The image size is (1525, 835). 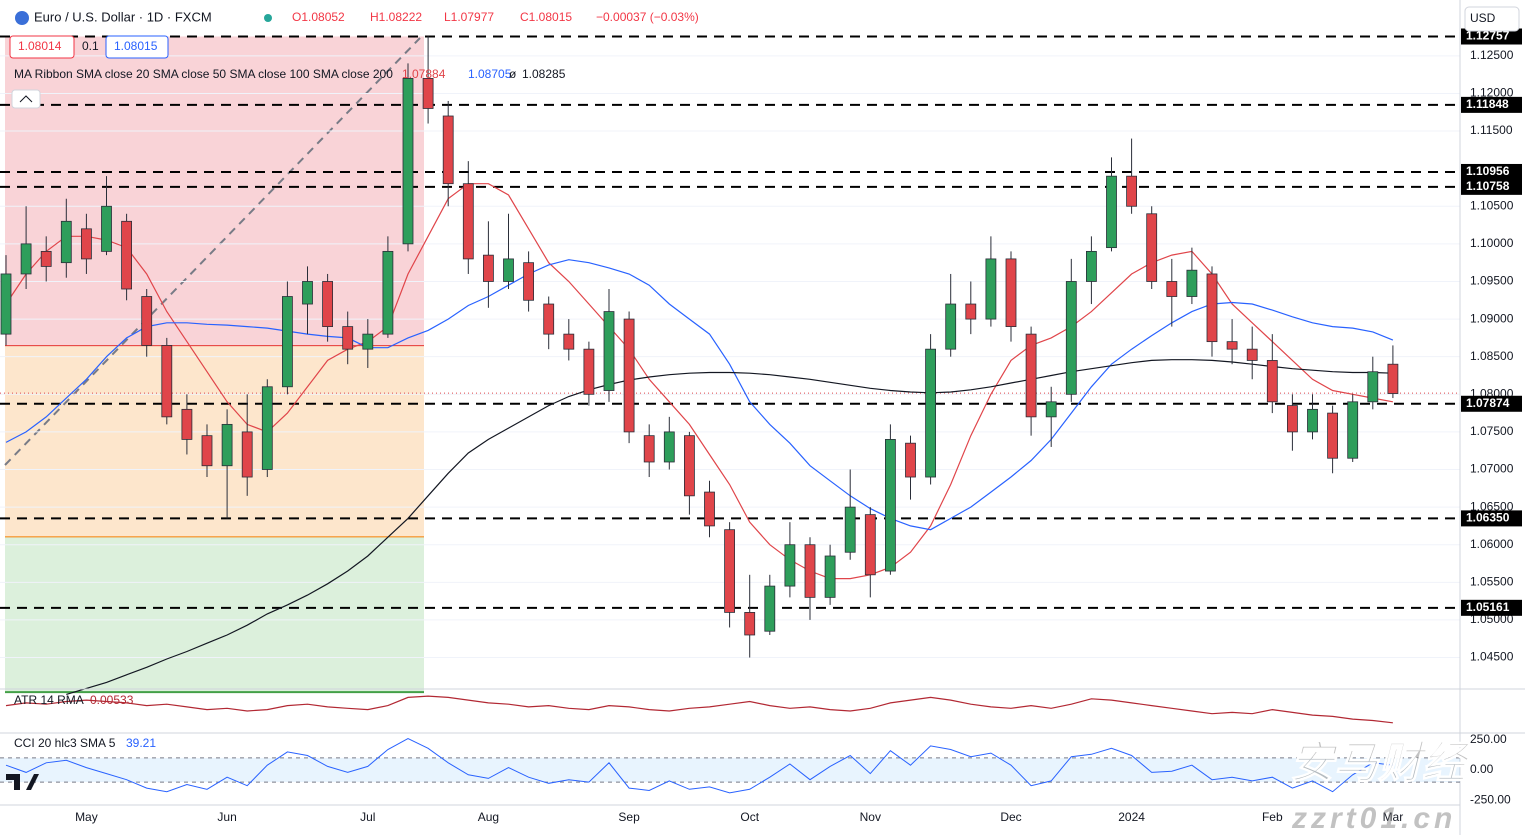 What do you see at coordinates (1492, 205) in the screenshot?
I see `y-tick-label: 1.10500` at bounding box center [1492, 205].